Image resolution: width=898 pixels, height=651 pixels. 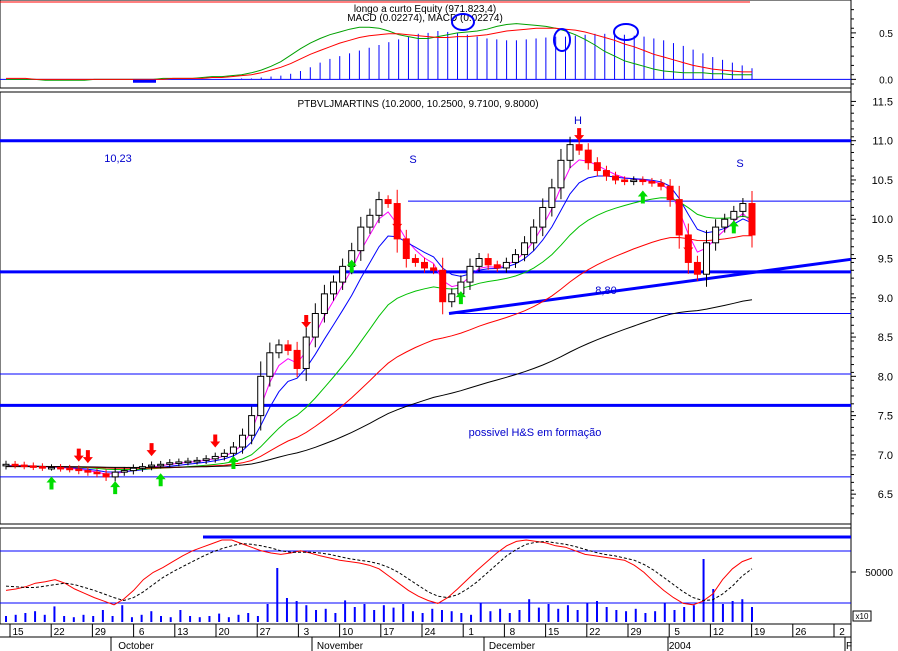 I want to click on price-y-tick-label: 11.5, so click(x=882, y=102).